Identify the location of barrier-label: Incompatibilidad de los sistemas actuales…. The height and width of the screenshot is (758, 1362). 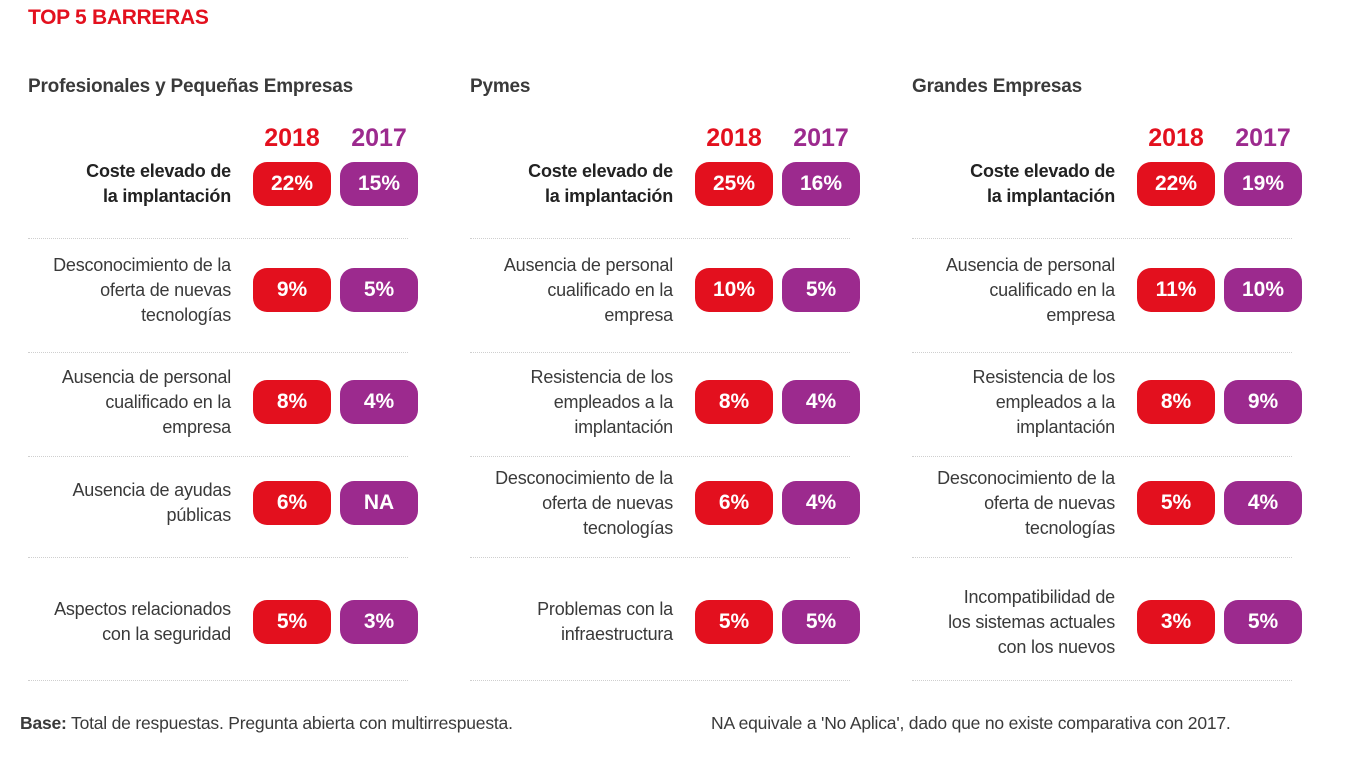
(1000, 622).